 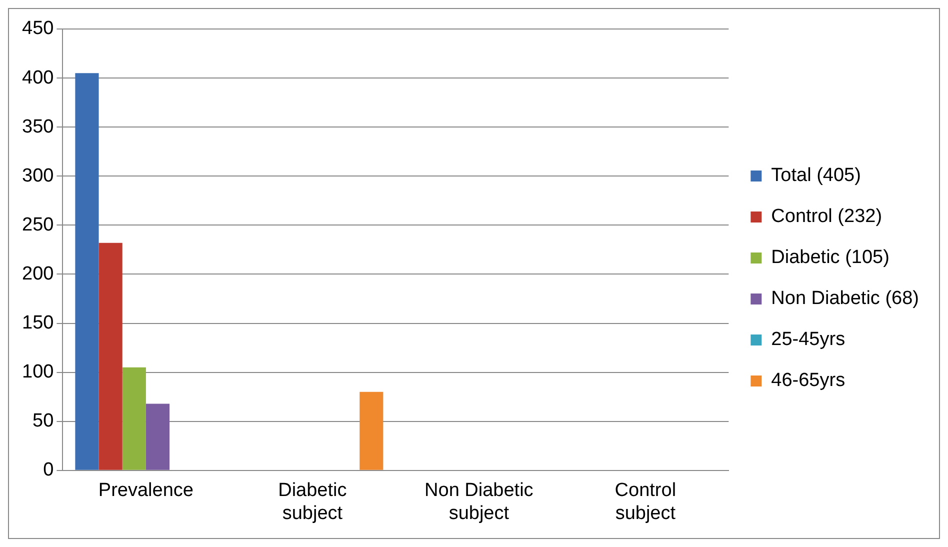 What do you see at coordinates (48, 470) in the screenshot?
I see `y-tick-label: 0` at bounding box center [48, 470].